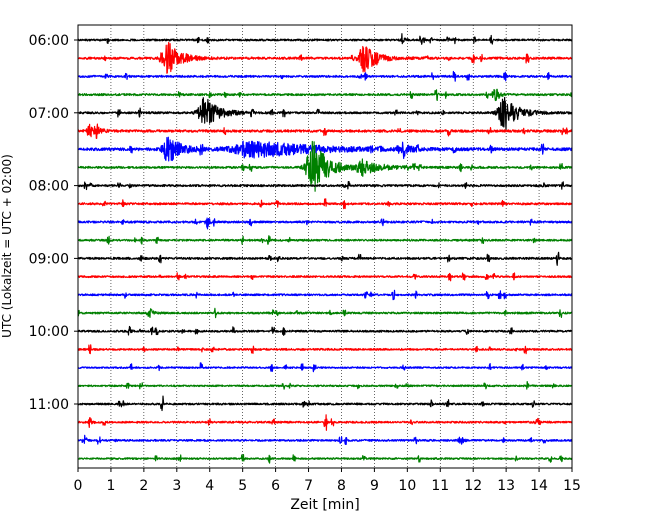 Image resolution: width=650 pixels, height=520 pixels. Describe the element at coordinates (49, 187) in the screenshot. I see `y-tick-label: 08:00` at that location.